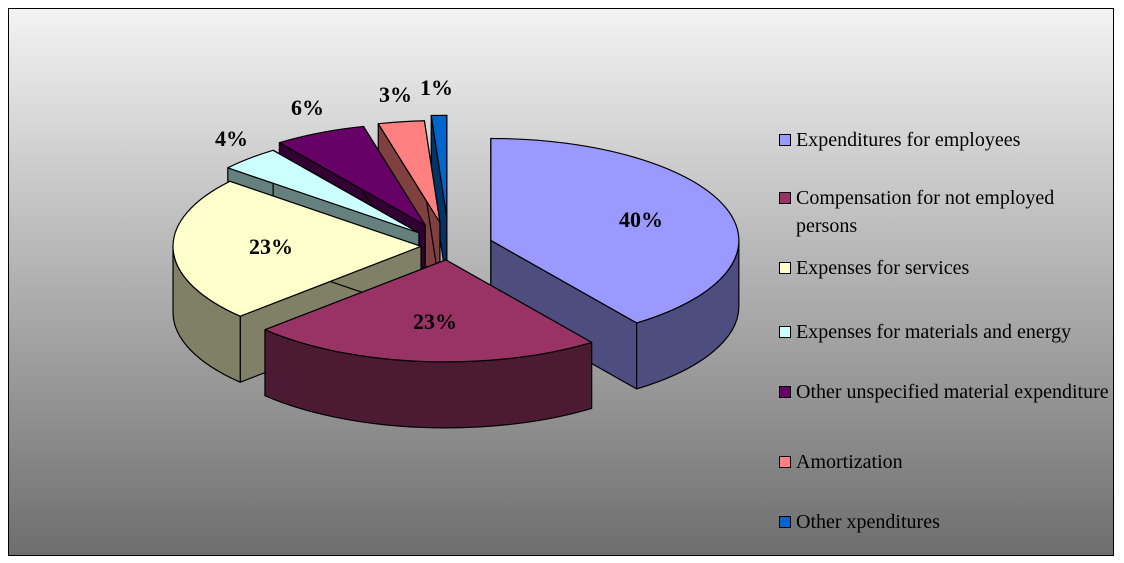  I want to click on legend-item-expenditures-for-employees: Expenditures for employees, so click(949, 140).